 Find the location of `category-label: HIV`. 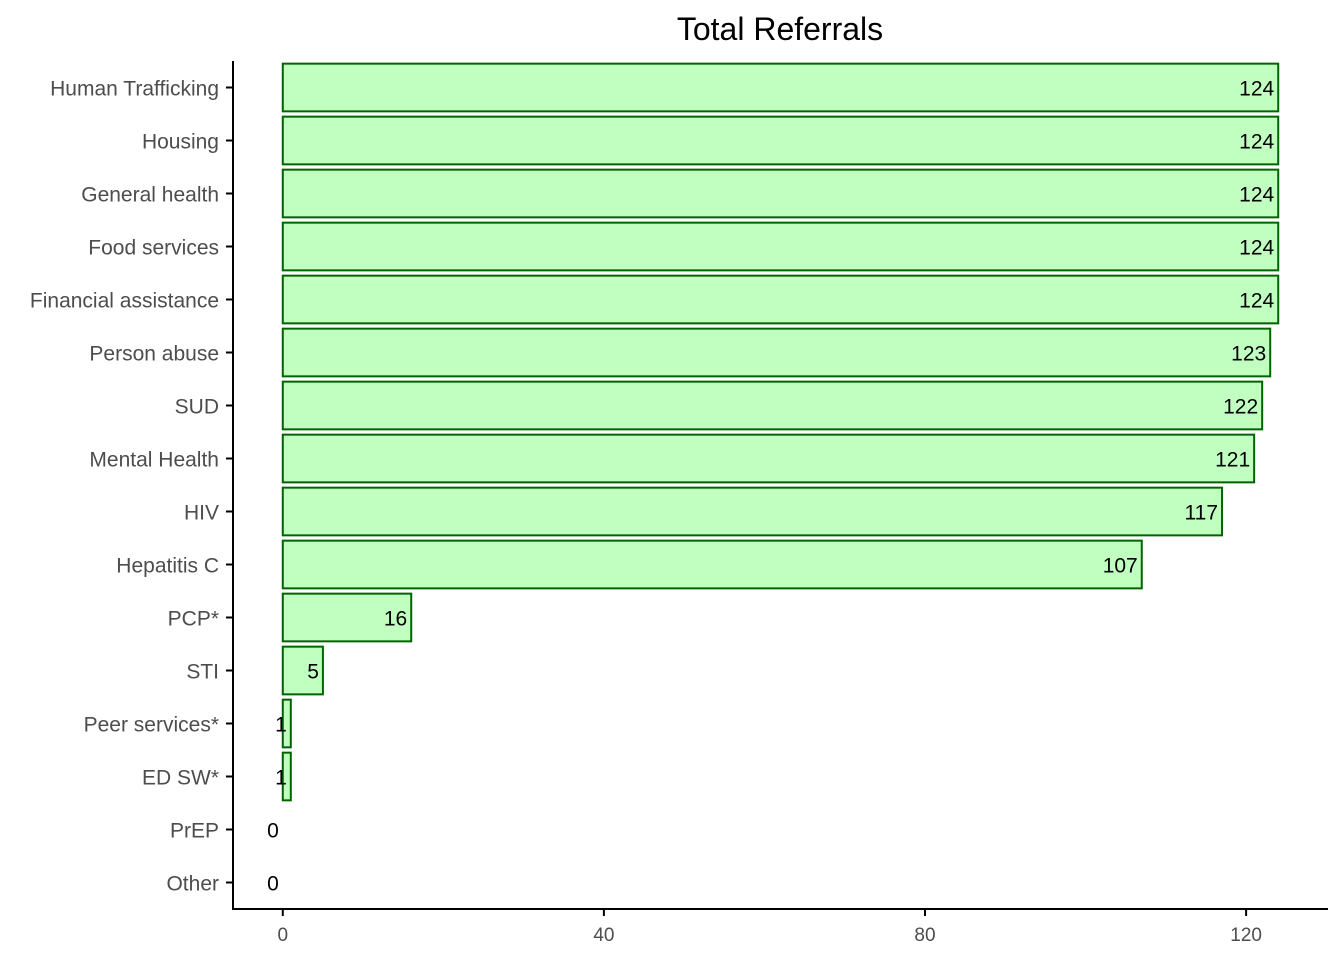

category-label: HIV is located at coordinates (201, 513).